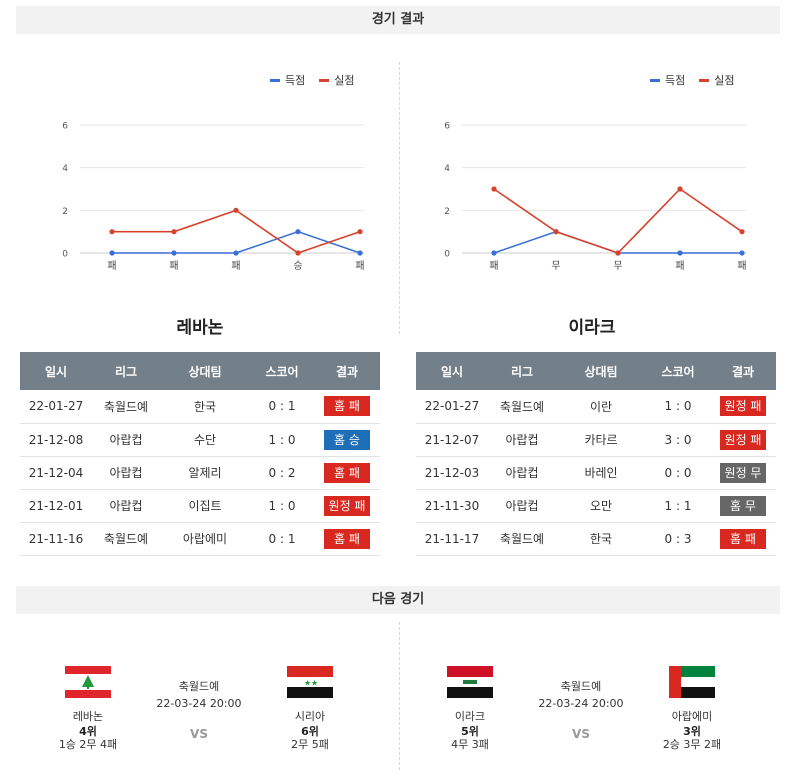 Image resolution: width=789 pixels, height=783 pixels. Describe the element at coordinates (310, 731) in the screenshot. I see `team-rank: 6위` at that location.